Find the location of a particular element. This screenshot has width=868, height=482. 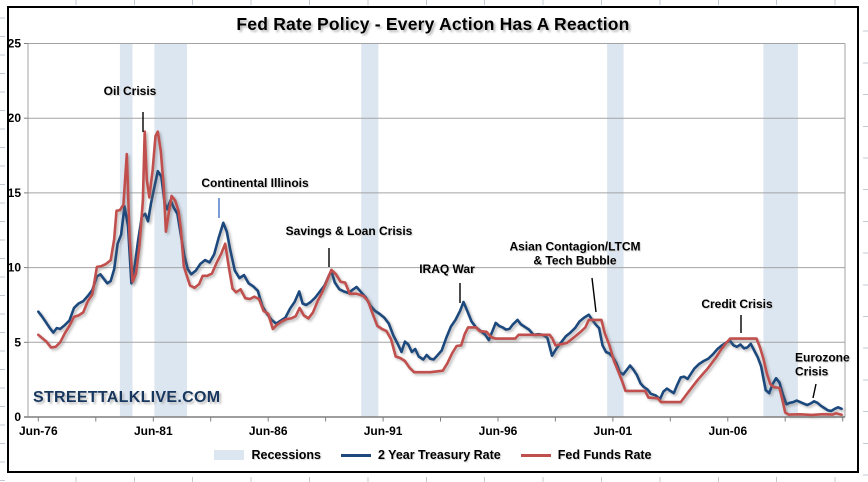

annotation-iraq-war: IRAQ War is located at coordinates (447, 269).